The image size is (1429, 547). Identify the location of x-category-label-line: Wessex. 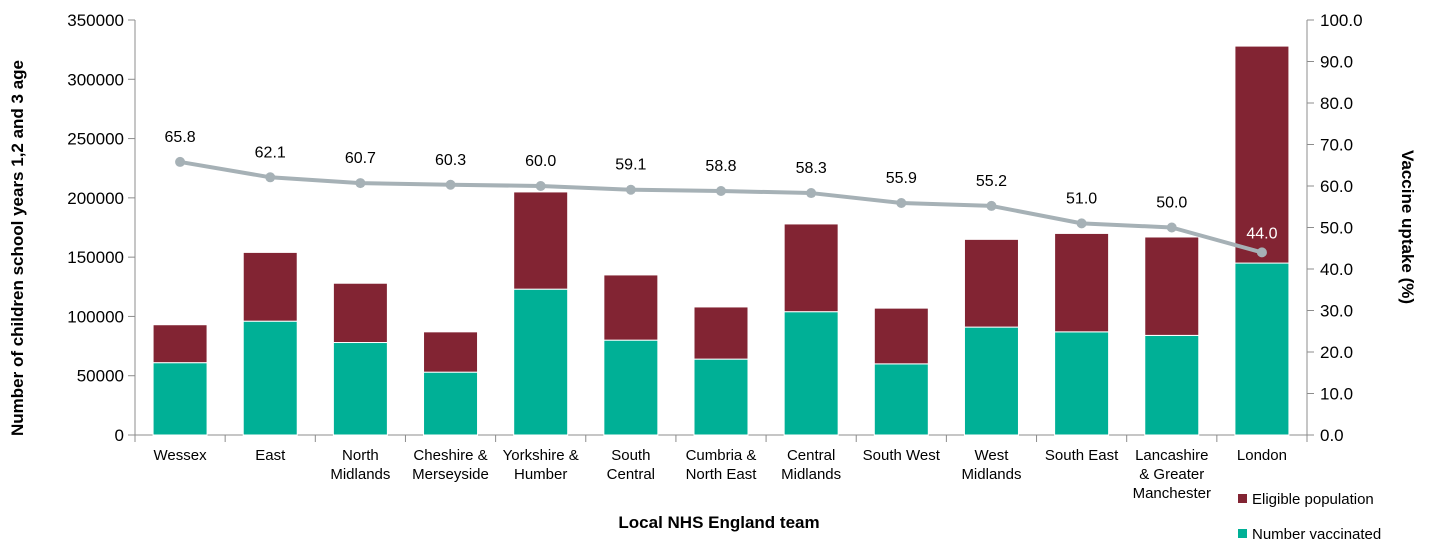
(181, 455).